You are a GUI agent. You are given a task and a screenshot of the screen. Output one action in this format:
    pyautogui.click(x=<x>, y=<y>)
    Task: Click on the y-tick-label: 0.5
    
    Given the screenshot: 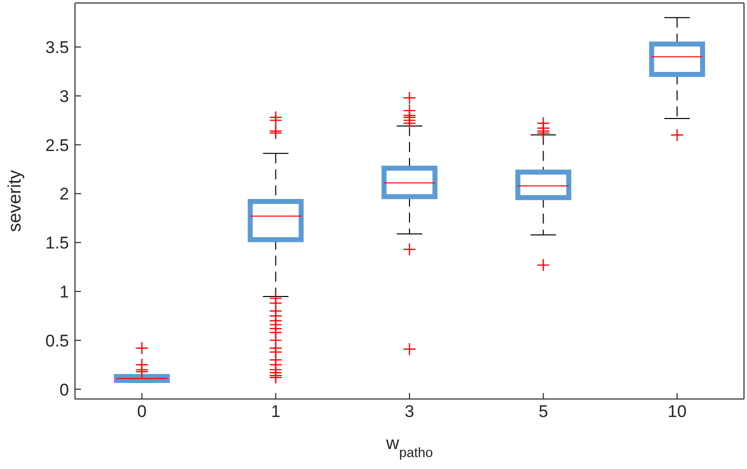 What is the action you would take?
    pyautogui.click(x=57, y=340)
    